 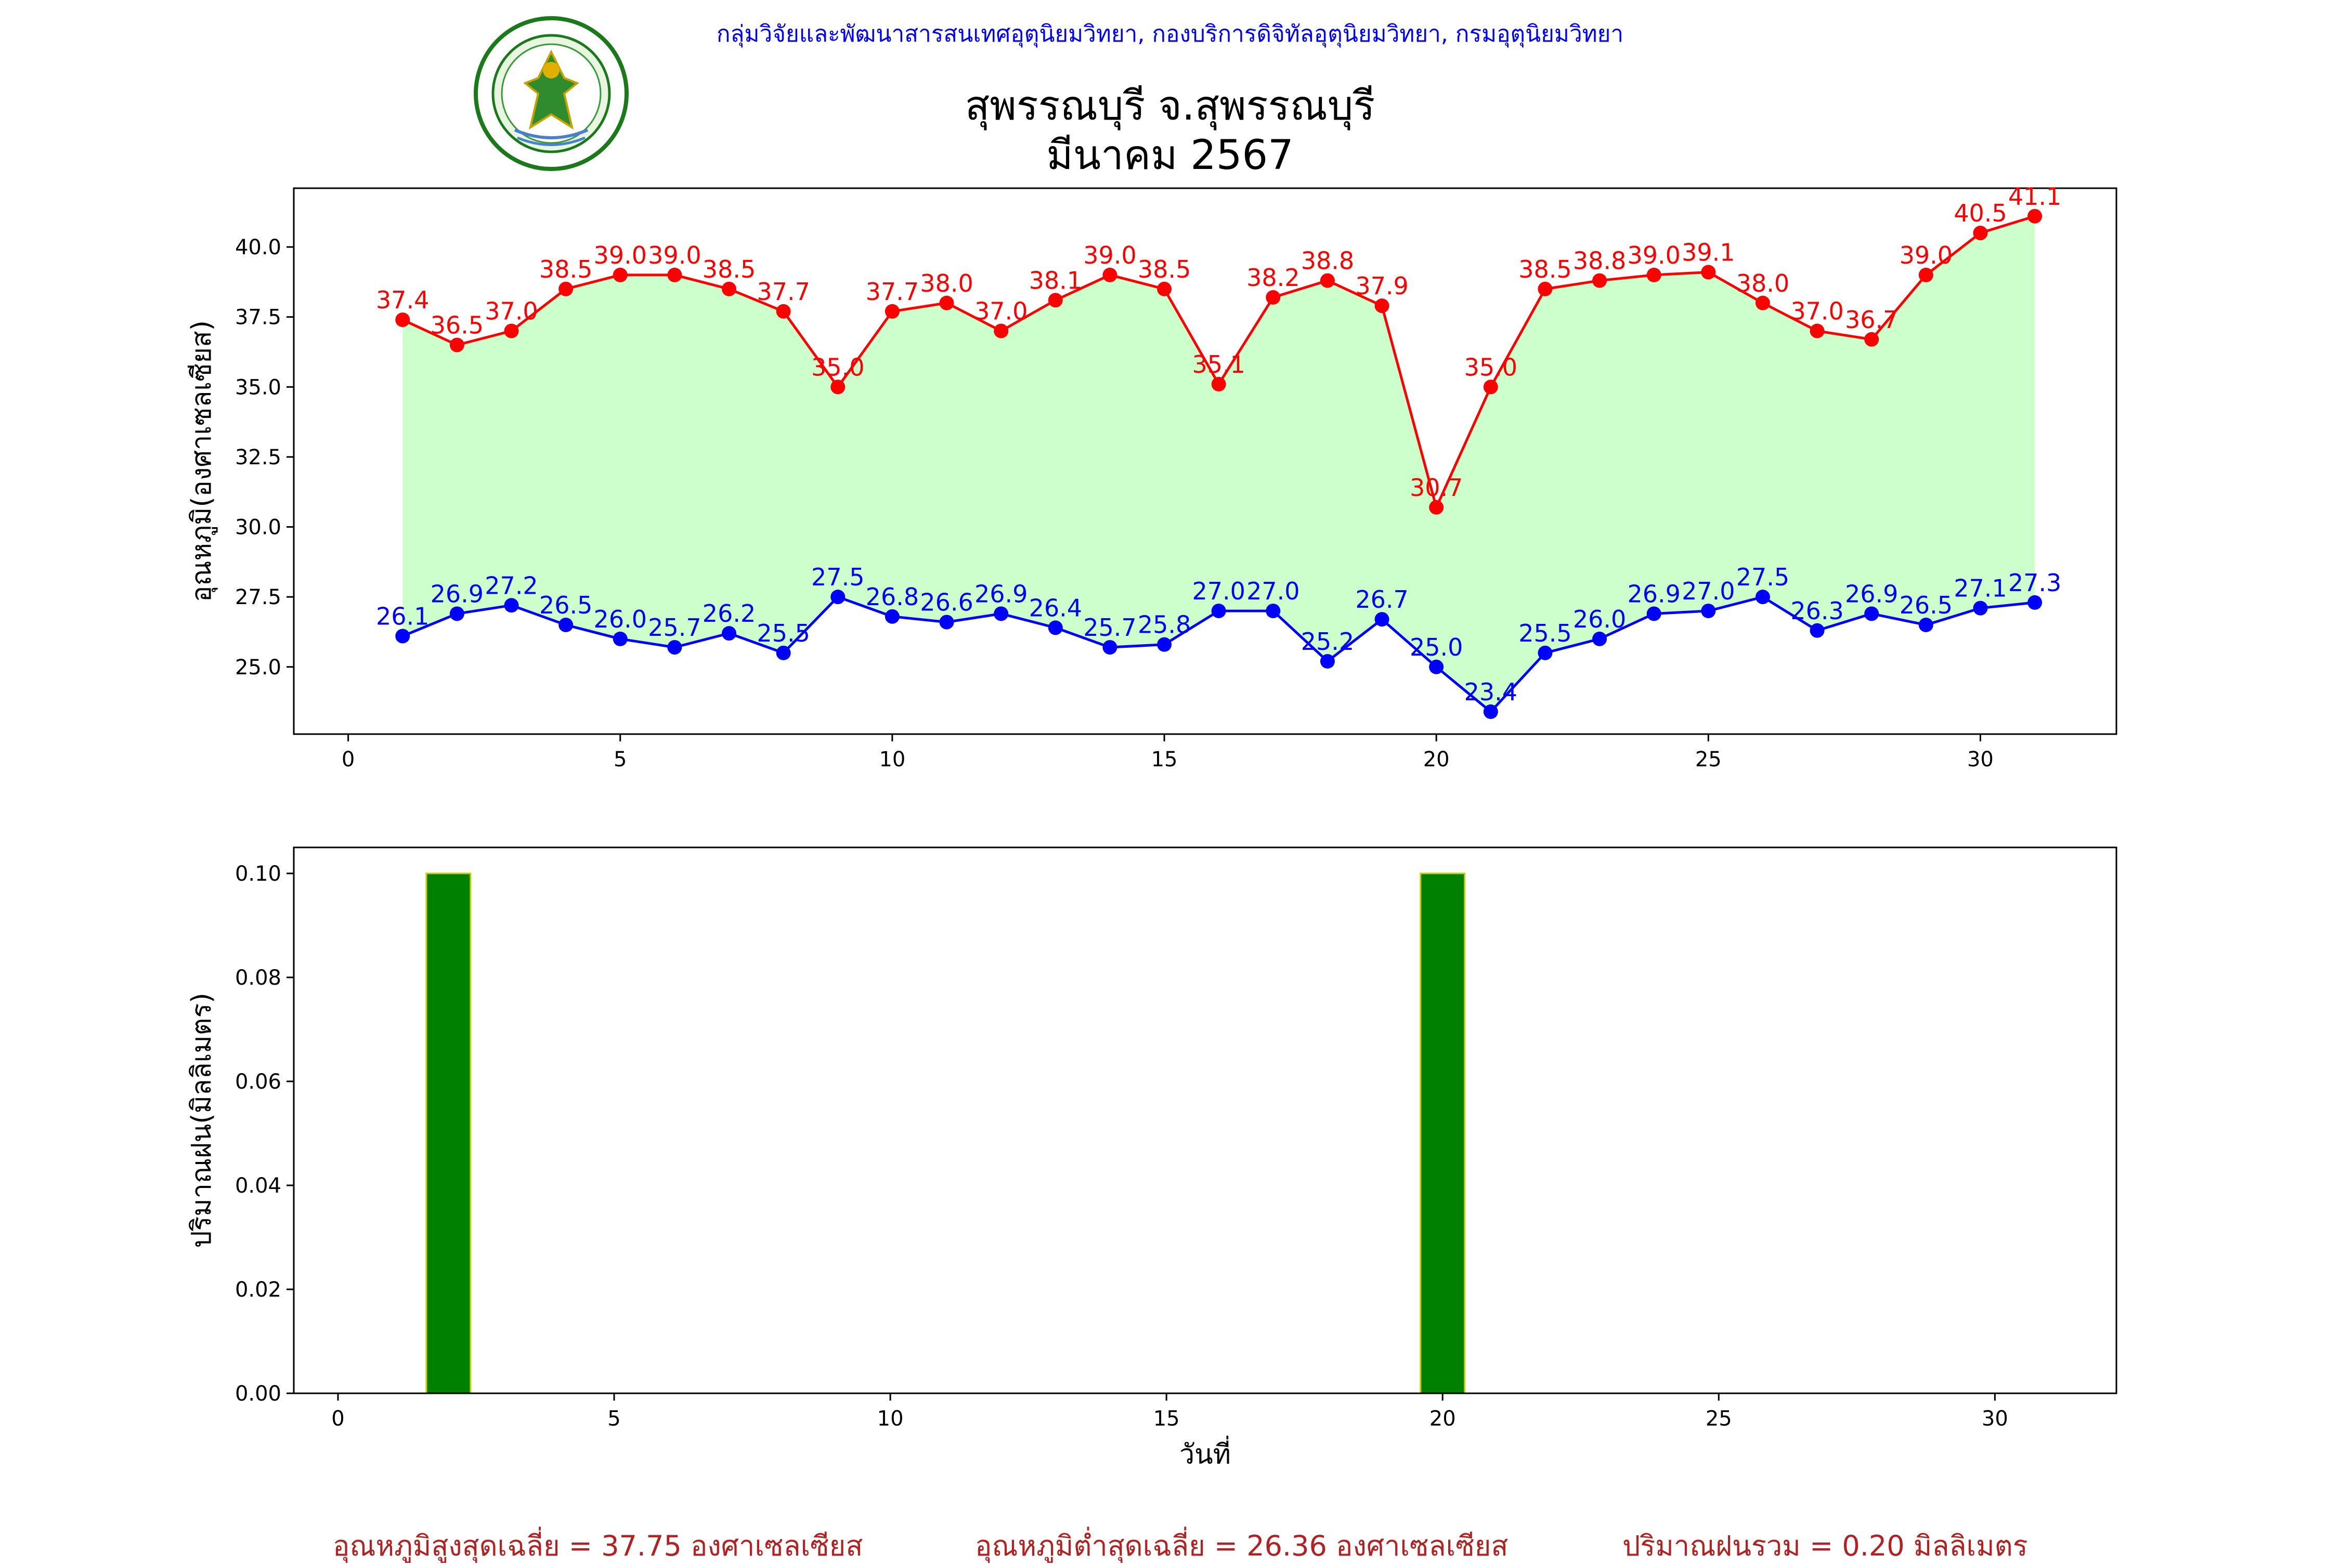 What do you see at coordinates (1205, 1452) in the screenshot?
I see `rain-x-axis-label: วันที่` at bounding box center [1205, 1452].